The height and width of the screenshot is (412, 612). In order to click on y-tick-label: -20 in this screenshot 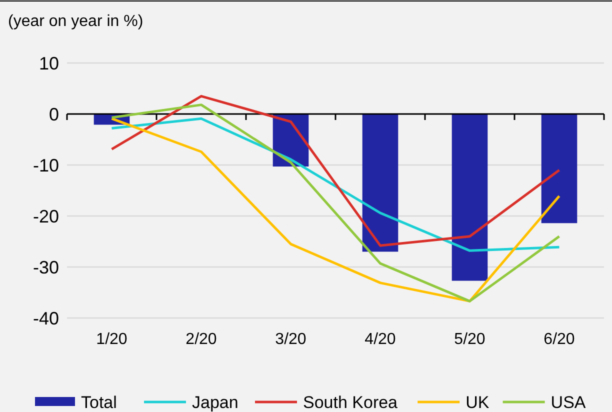, I will do `click(45, 216)`.